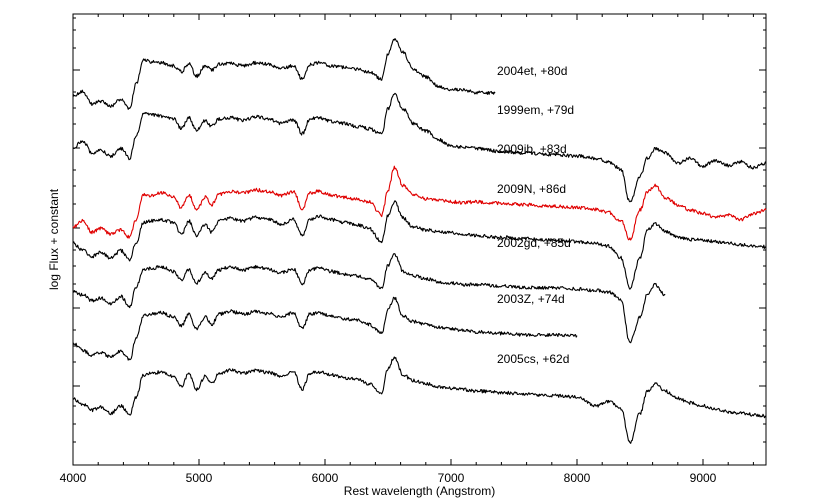 Image resolution: width=830 pixels, height=503 pixels. Describe the element at coordinates (73, 478) in the screenshot. I see `x-tick-label: 4000` at that location.